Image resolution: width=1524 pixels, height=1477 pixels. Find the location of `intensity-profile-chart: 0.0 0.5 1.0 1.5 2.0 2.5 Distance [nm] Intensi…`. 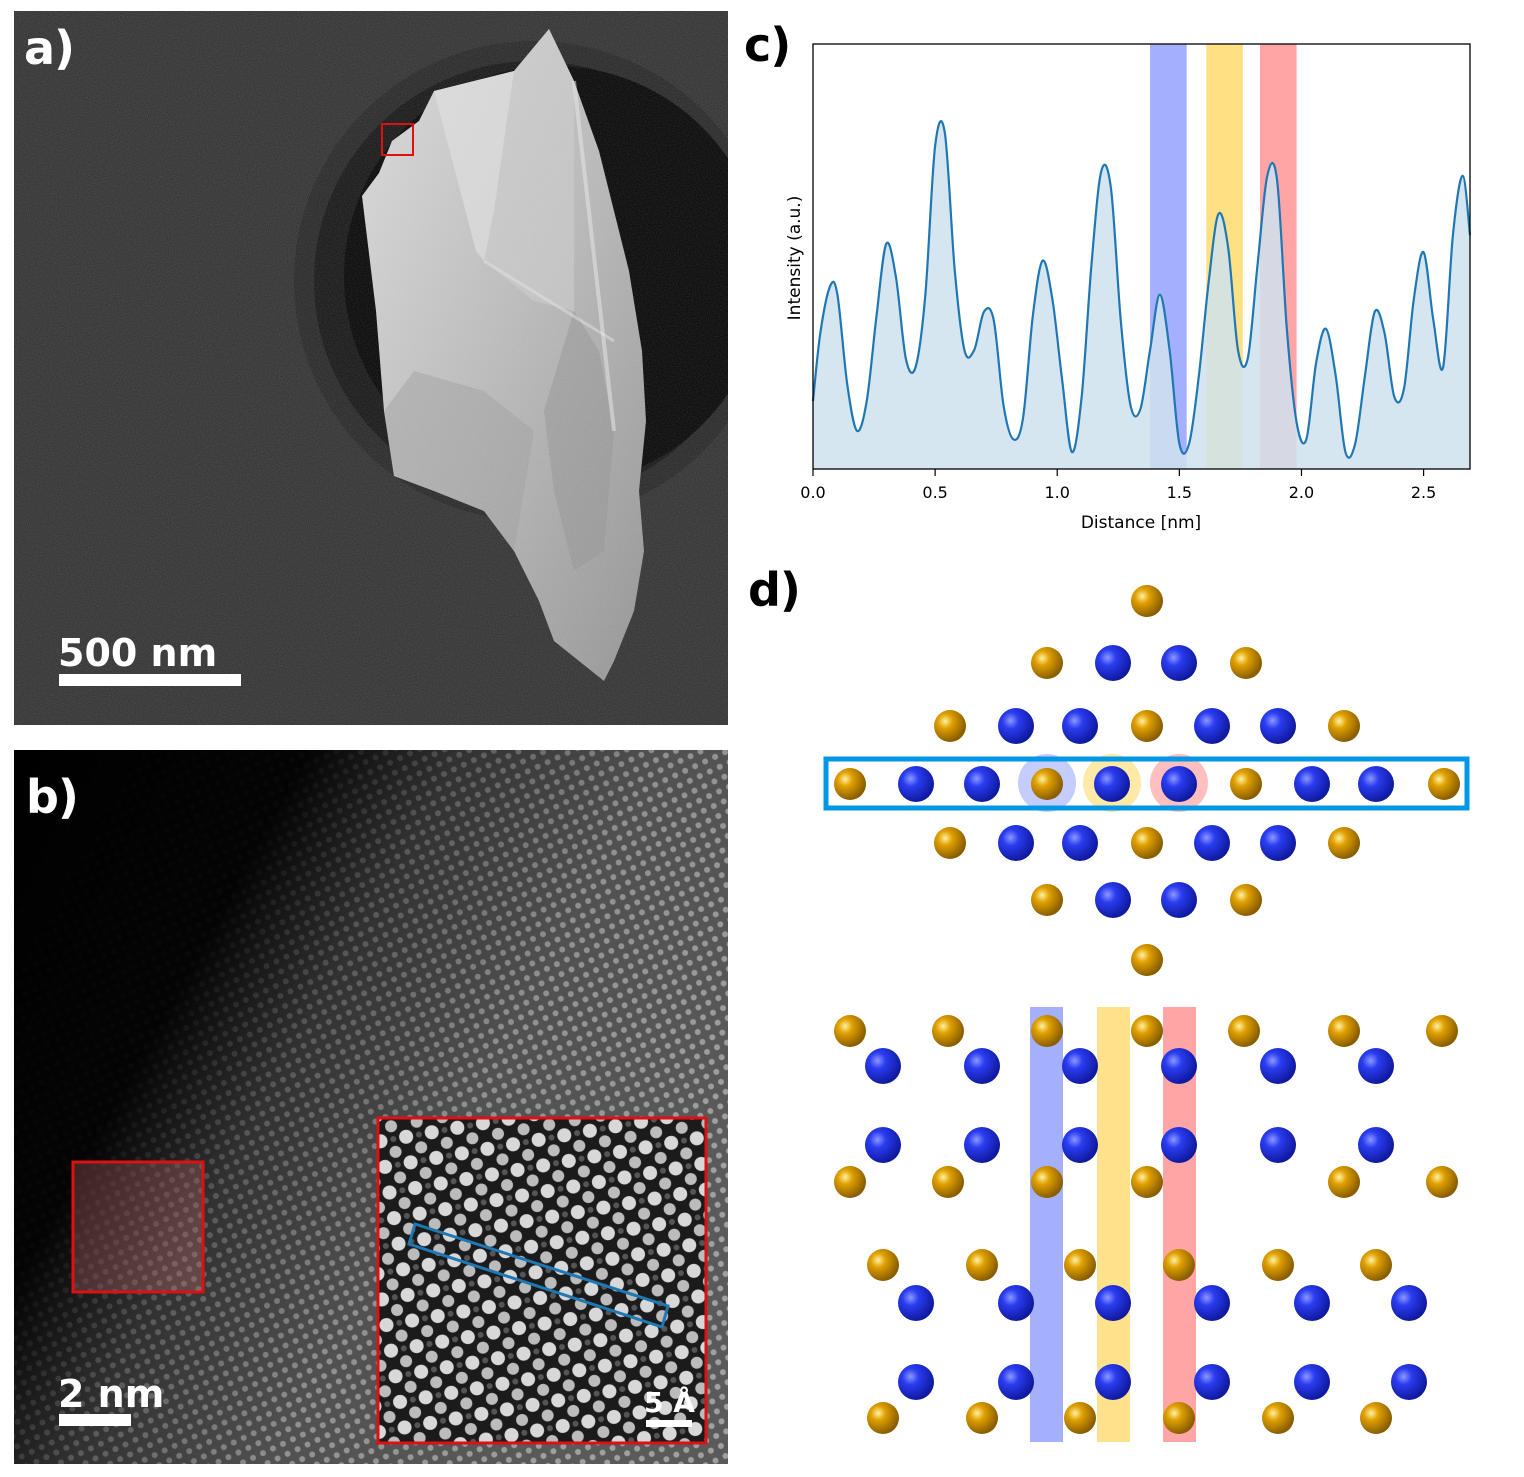

intensity-profile-chart: 0.0 0.5 1.0 1.5 2.0 2.5 Distance [nm] Intensi… is located at coordinates (1128, 288).